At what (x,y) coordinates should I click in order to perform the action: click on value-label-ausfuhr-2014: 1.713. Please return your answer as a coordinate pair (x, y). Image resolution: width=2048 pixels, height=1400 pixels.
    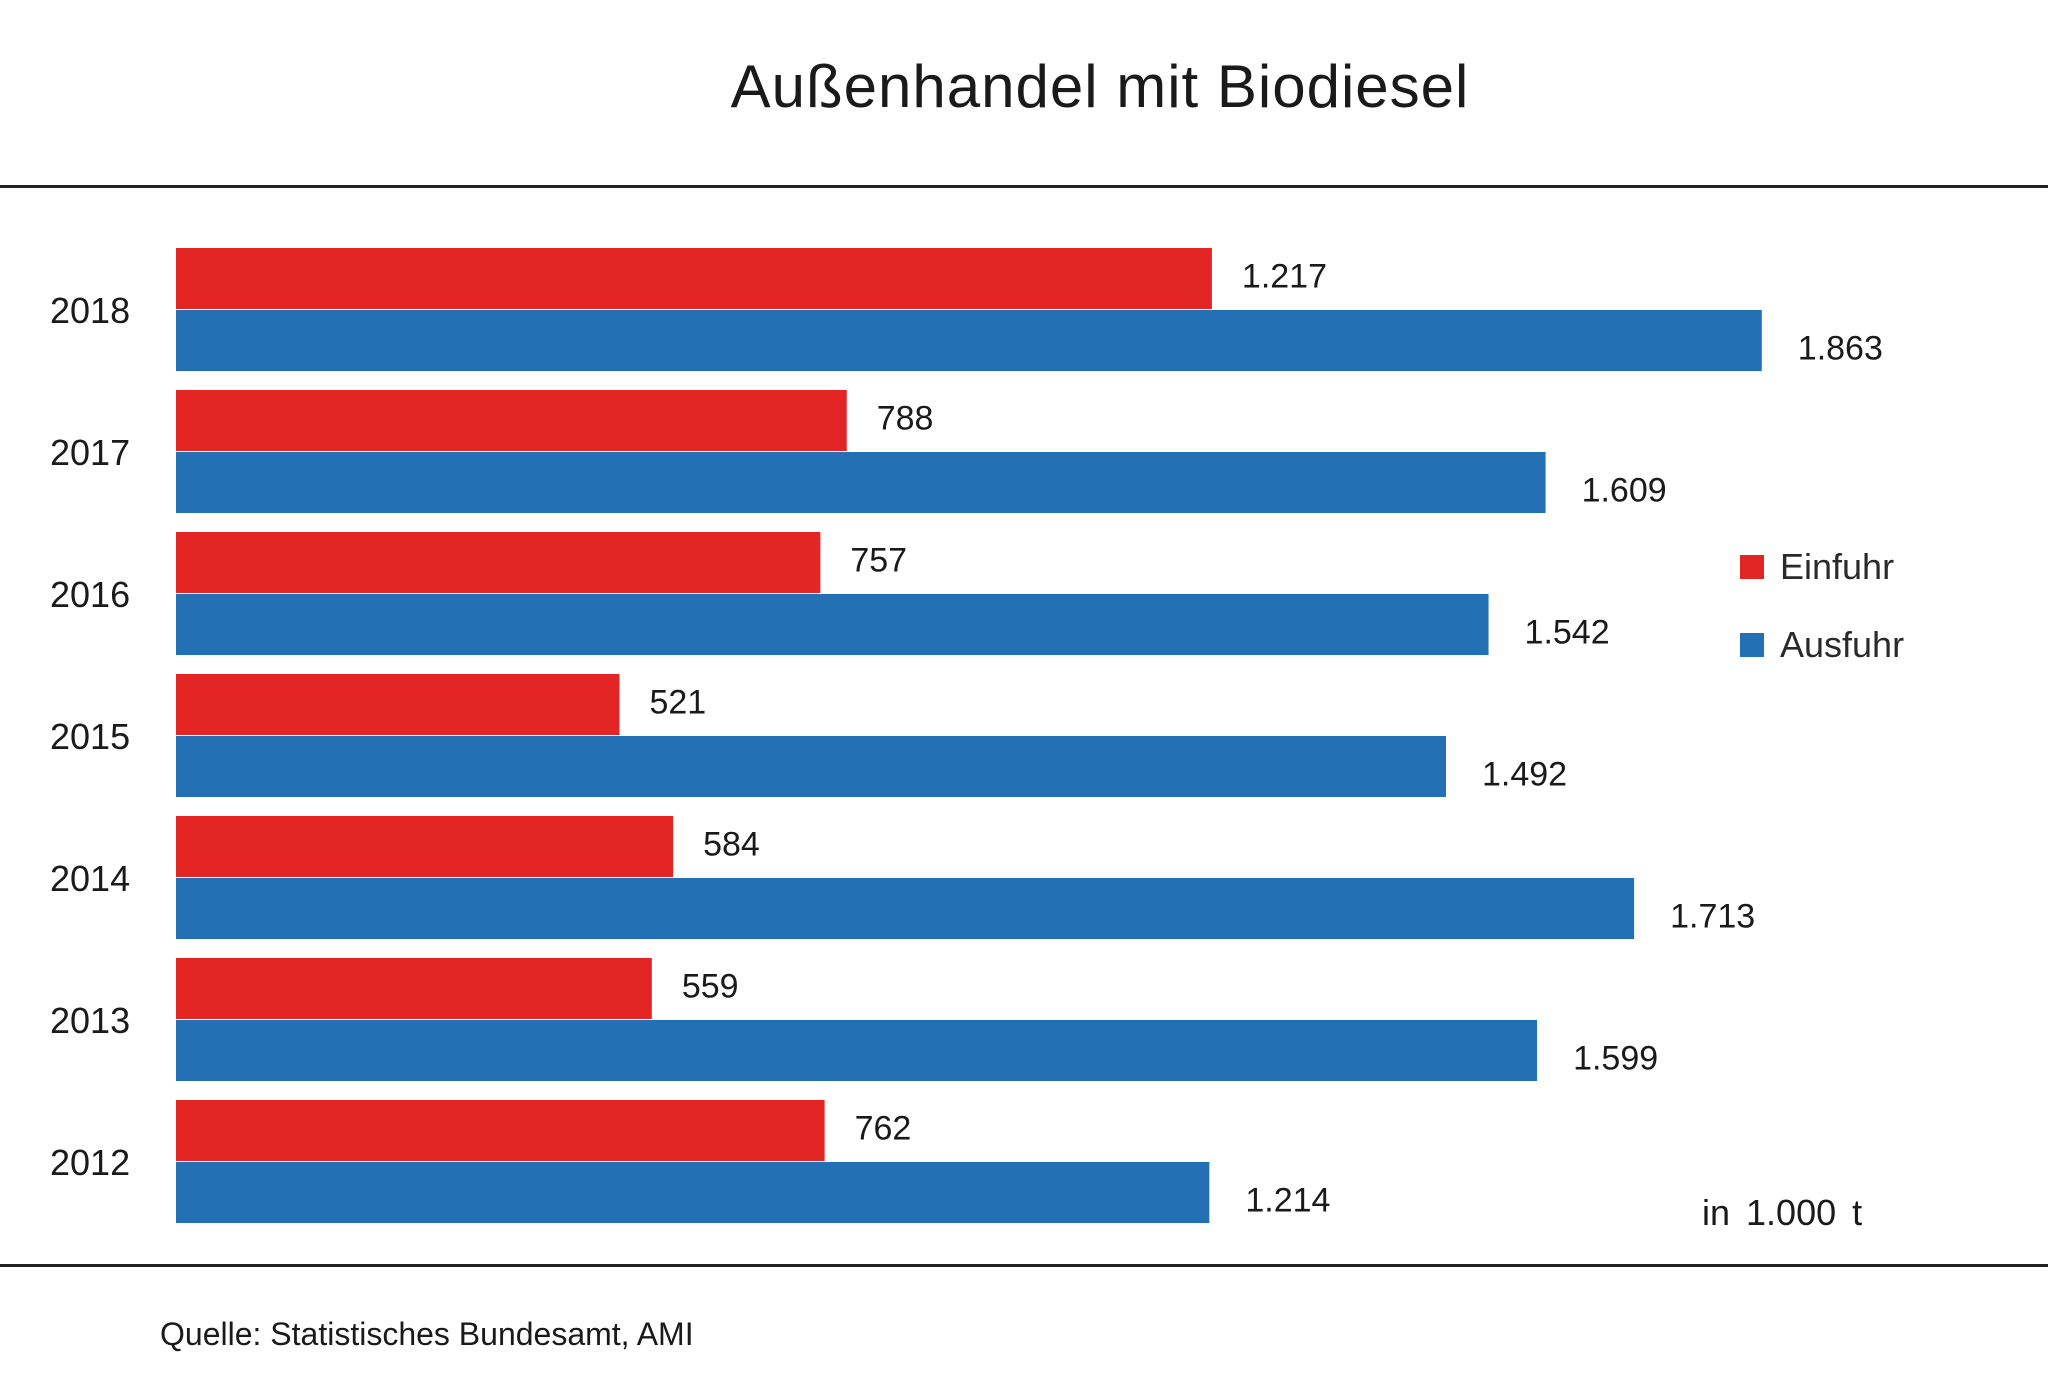
    Looking at the image, I should click on (1712, 917).